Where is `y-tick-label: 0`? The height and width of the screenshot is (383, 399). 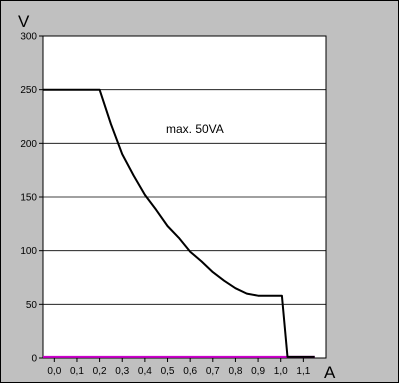
y-tick-label: 0 is located at coordinates (34, 359).